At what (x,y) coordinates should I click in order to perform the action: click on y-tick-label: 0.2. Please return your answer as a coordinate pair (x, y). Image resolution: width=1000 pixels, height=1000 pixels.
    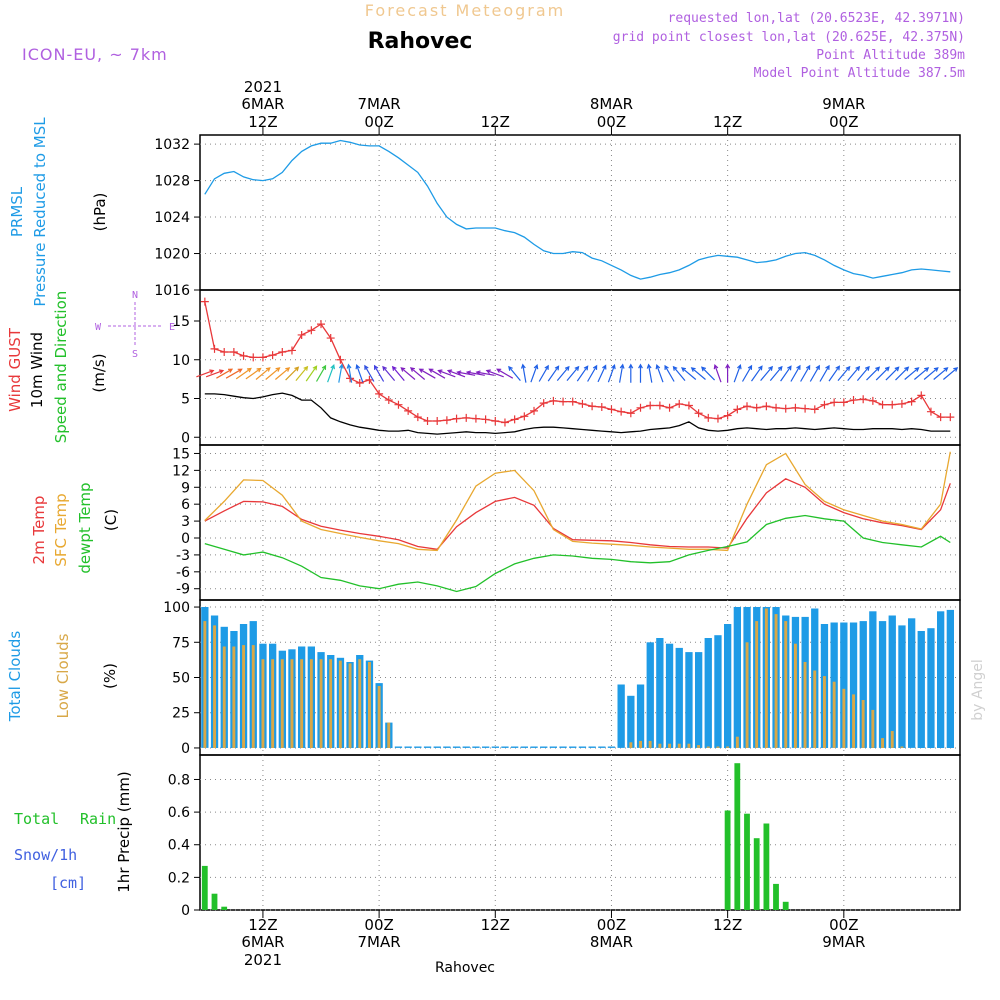
    Looking at the image, I should click on (179, 878).